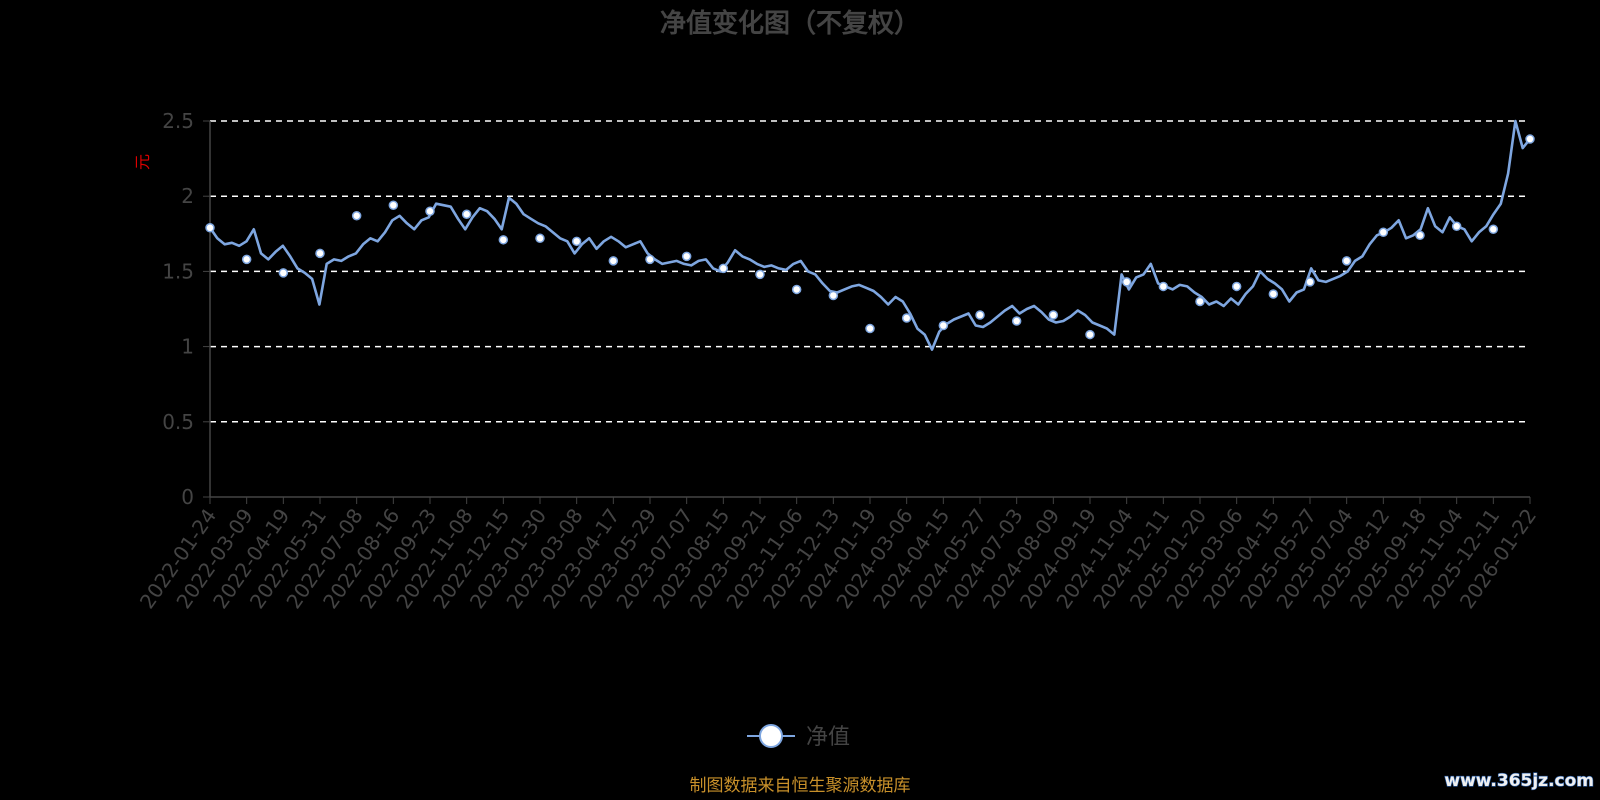 The height and width of the screenshot is (800, 1600). I want to click on y-tick-label-3: 1.5, so click(178, 271).